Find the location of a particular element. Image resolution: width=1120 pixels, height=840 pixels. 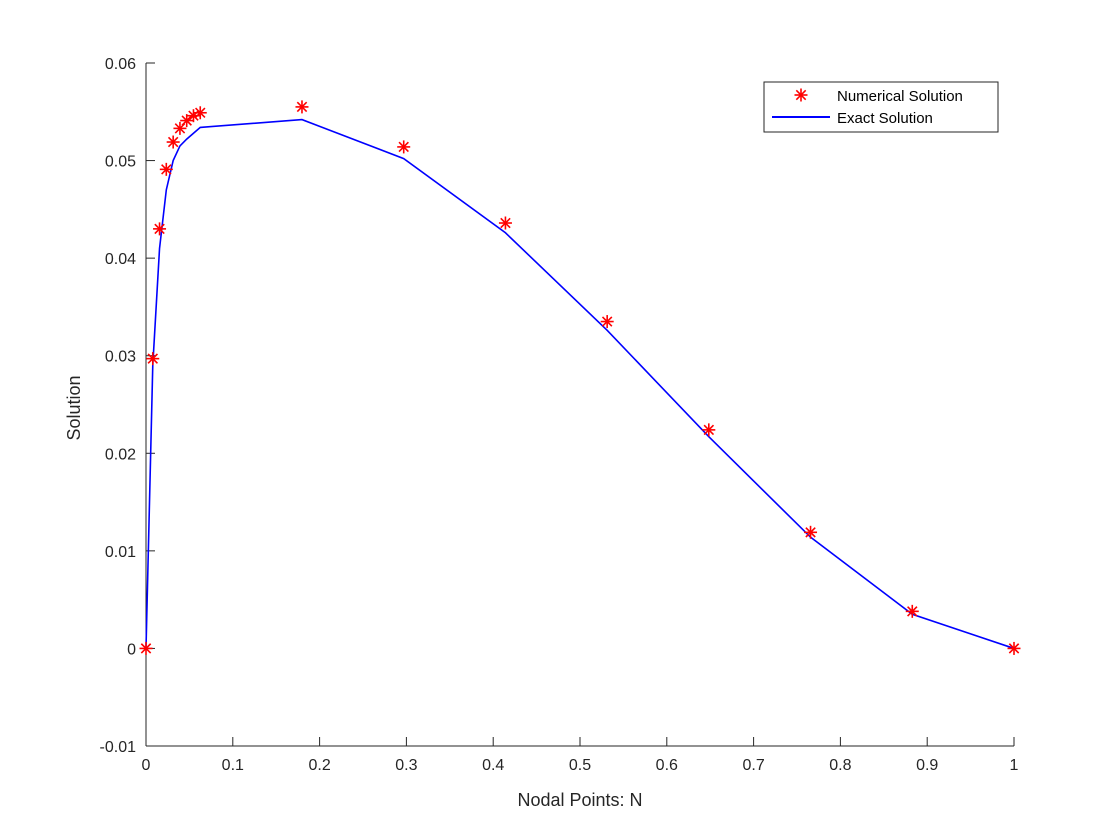

x-tick-label: 0.7 is located at coordinates (753, 765).